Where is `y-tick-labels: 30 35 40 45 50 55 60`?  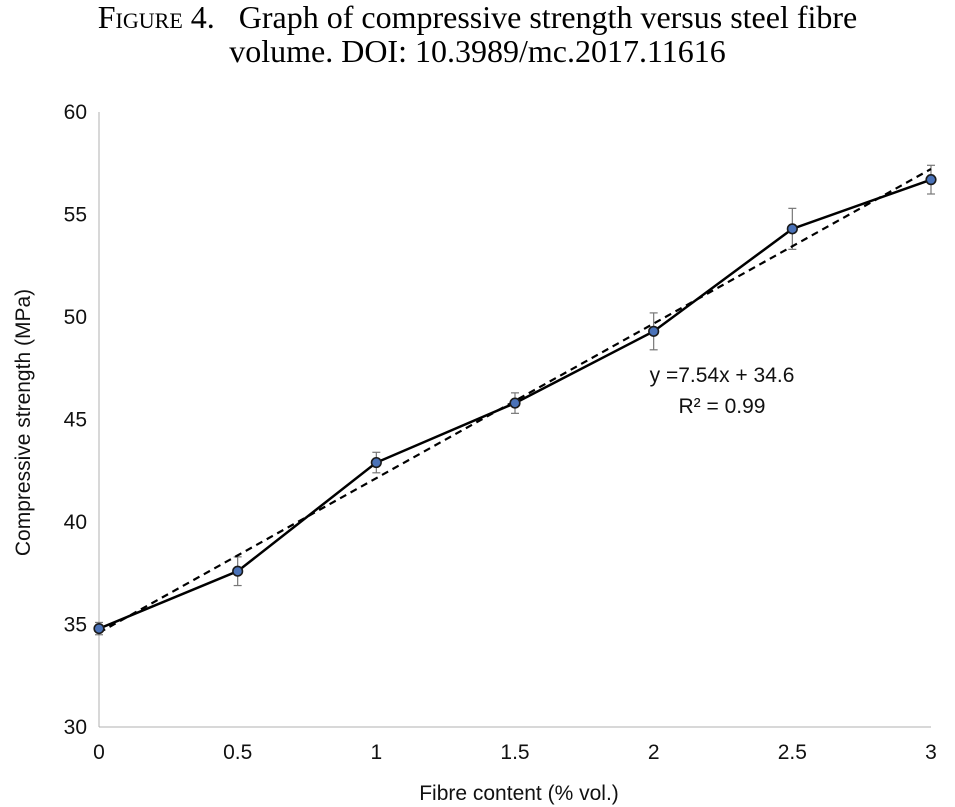 y-tick-labels: 30 35 40 45 50 55 60 is located at coordinates (75, 420).